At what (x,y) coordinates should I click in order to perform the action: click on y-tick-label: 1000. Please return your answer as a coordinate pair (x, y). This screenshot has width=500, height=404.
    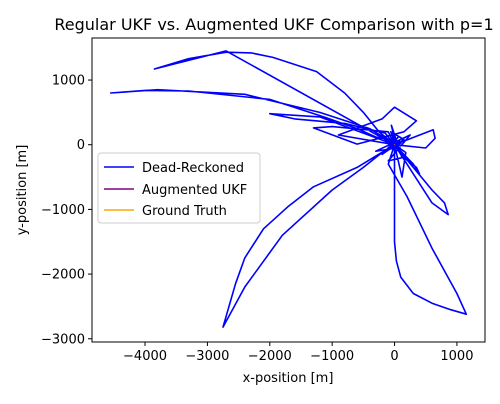
    Looking at the image, I should click on (68, 81).